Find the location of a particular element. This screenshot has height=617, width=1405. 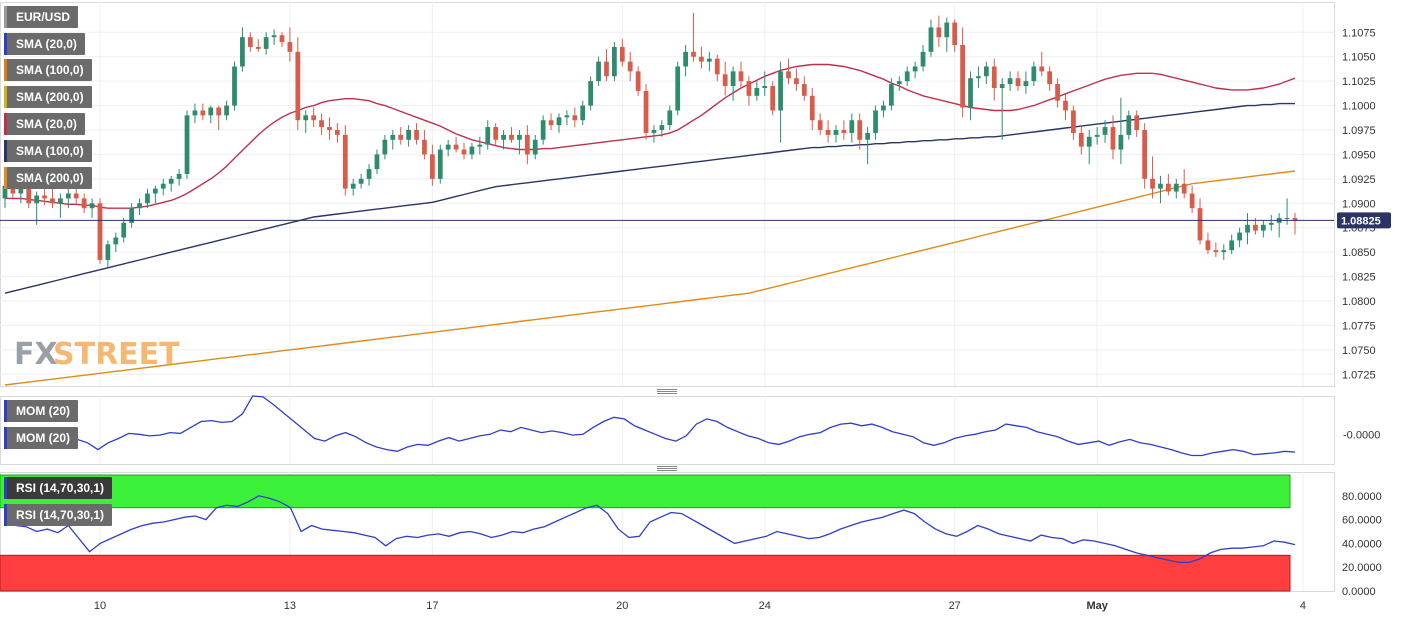

rsi-tick-label-0: 0.0000 is located at coordinates (1359, 592).